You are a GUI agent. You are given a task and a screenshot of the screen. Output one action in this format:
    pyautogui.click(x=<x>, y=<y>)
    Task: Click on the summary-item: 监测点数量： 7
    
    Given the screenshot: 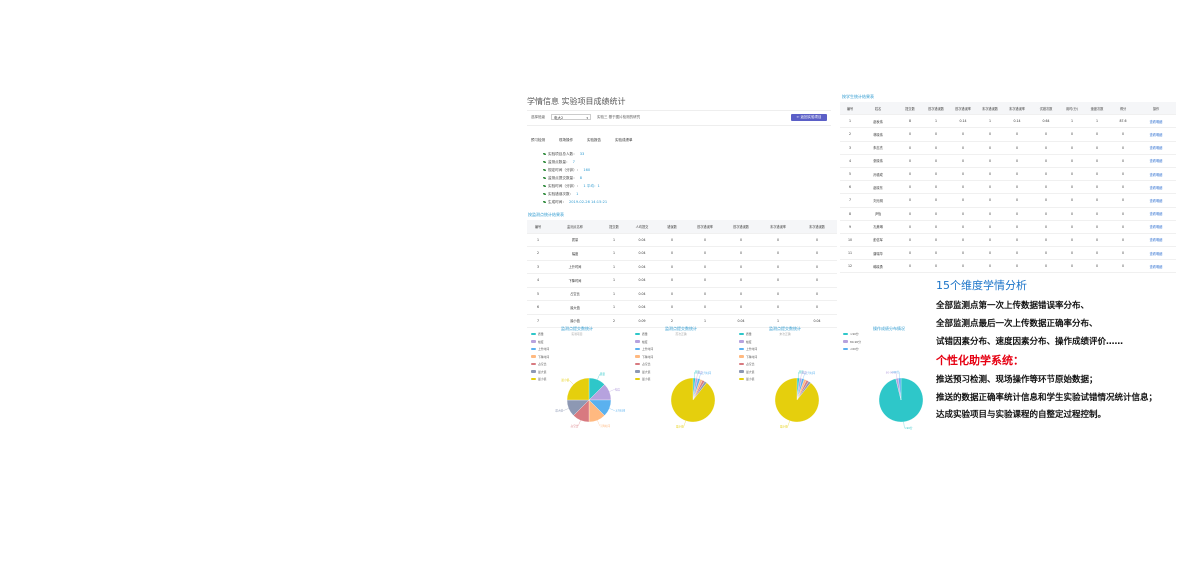 What is the action you would take?
    pyautogui.click(x=559, y=162)
    